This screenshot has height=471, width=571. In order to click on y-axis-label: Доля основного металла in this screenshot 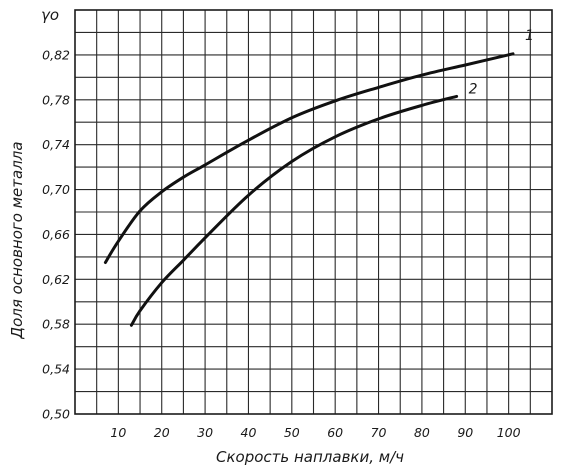, I will do `click(17, 240)`.